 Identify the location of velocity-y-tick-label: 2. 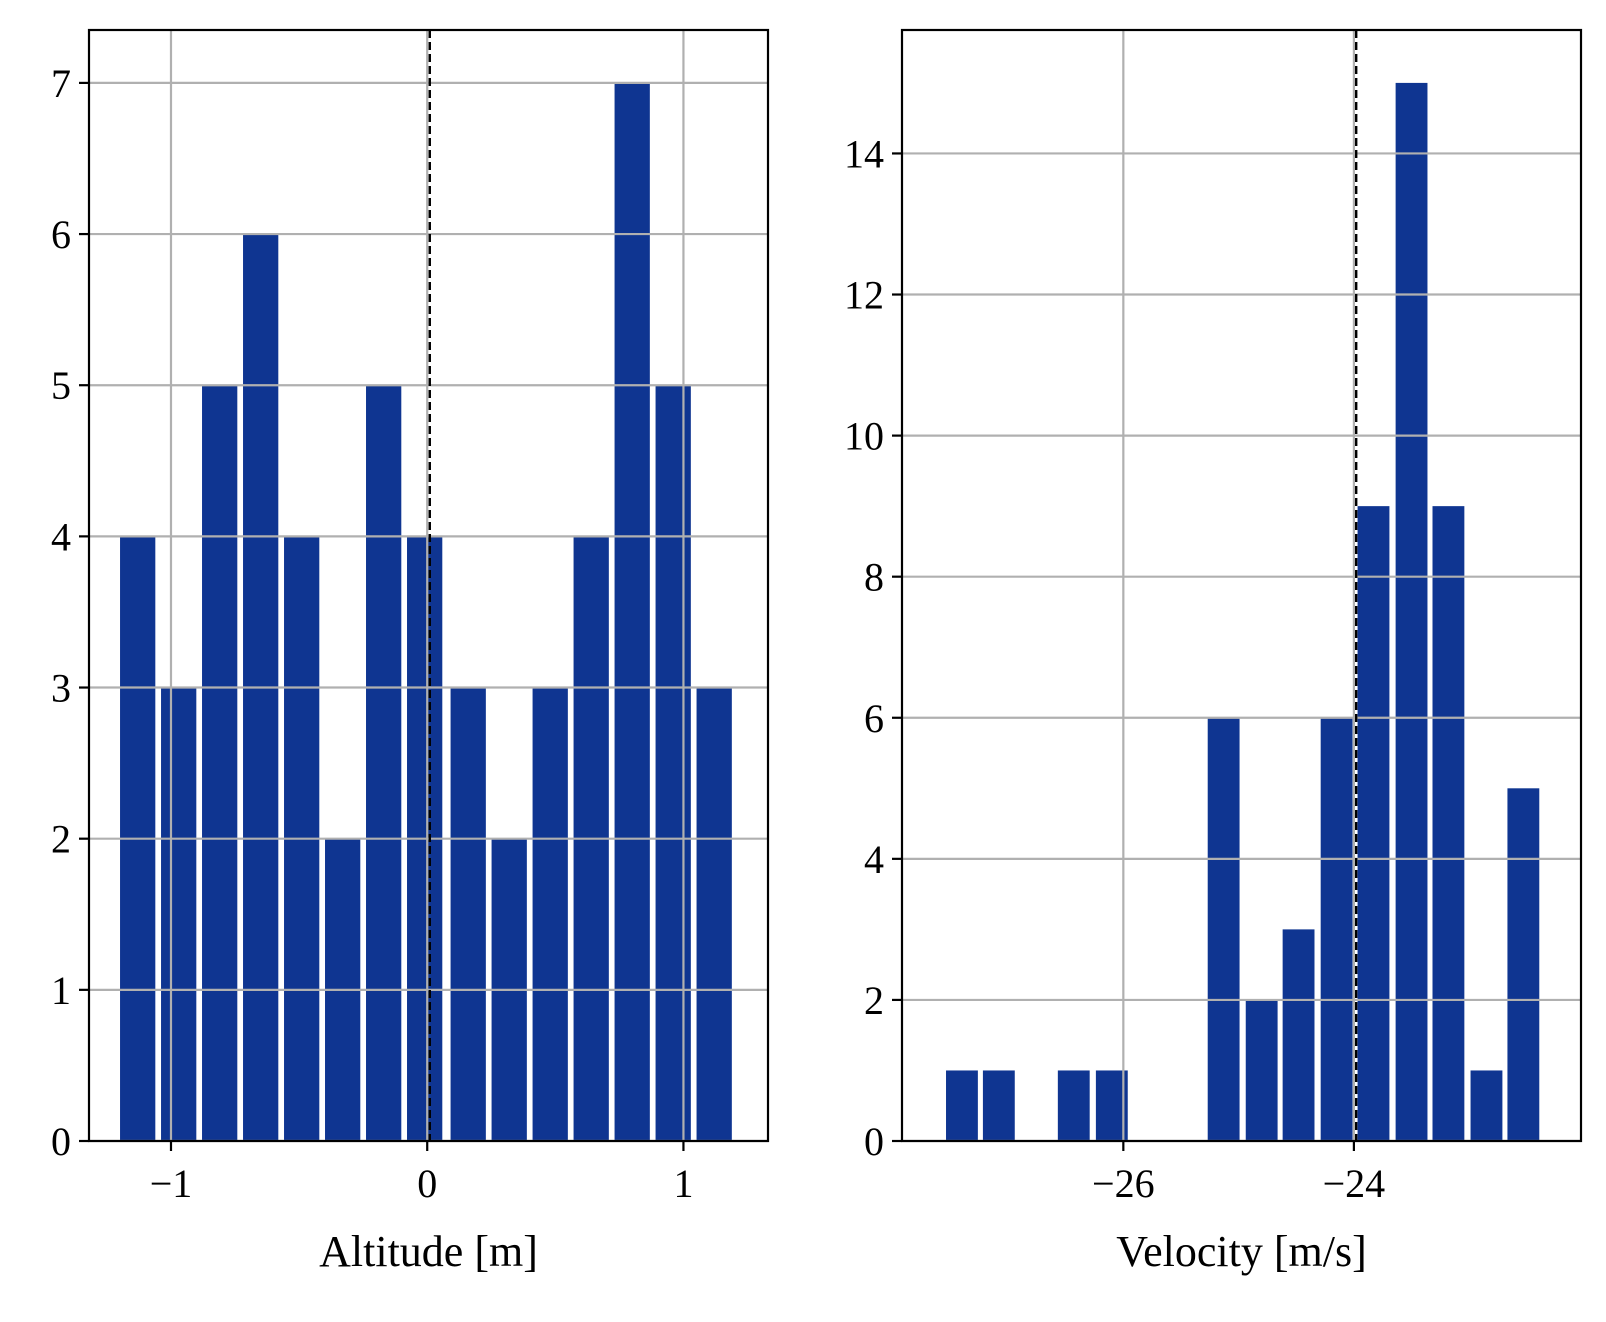
(874, 1000).